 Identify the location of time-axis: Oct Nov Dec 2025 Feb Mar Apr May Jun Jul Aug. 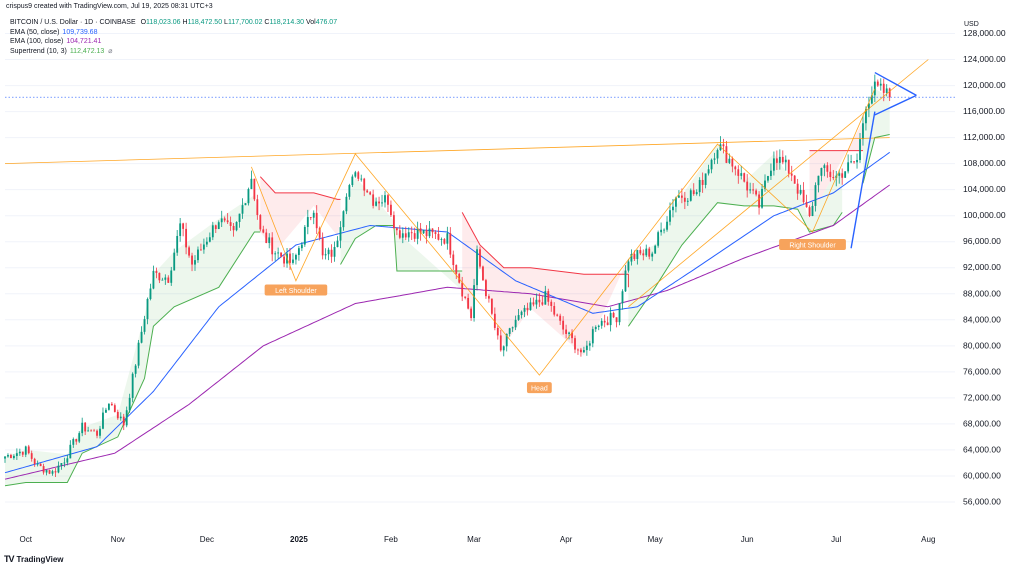
(478, 539).